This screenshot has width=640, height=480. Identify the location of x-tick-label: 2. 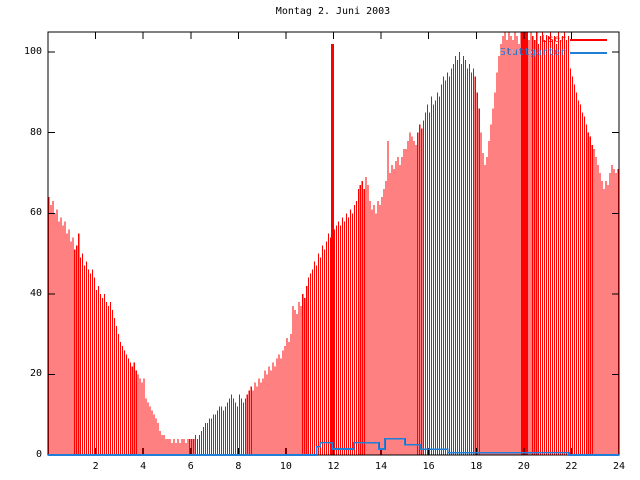
(95, 466).